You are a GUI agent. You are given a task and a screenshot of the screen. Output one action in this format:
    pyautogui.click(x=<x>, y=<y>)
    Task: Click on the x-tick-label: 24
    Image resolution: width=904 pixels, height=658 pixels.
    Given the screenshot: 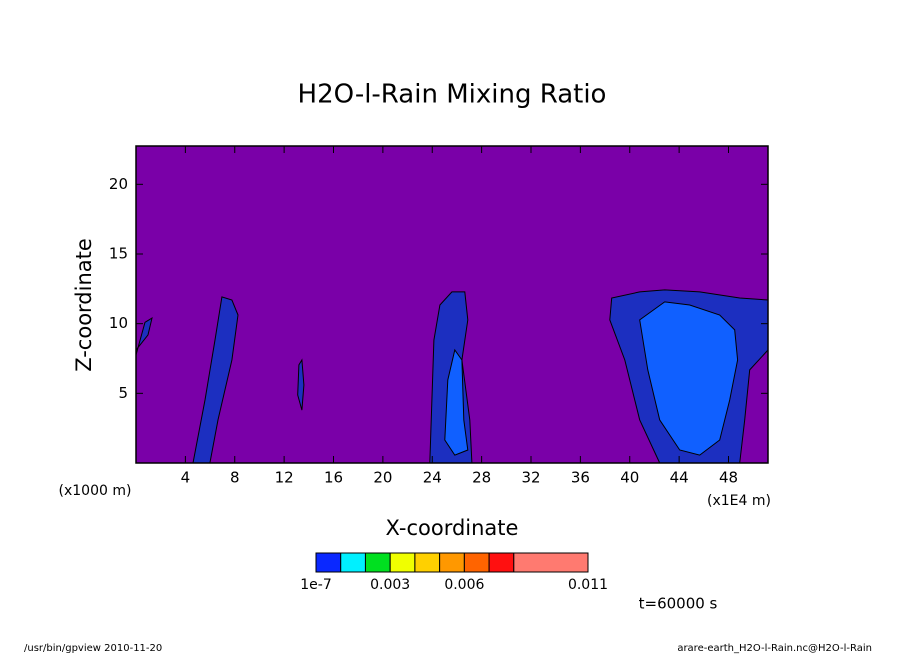 What is the action you would take?
    pyautogui.click(x=432, y=478)
    